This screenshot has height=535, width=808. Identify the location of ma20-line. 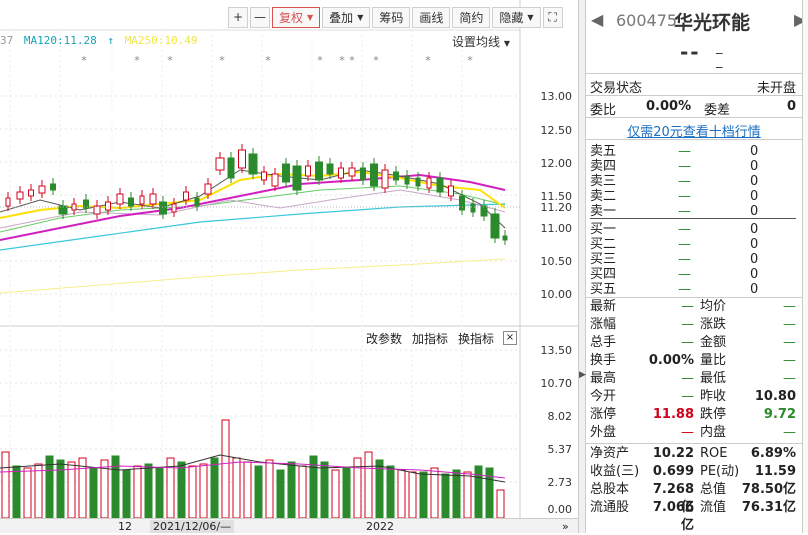
(253, 207).